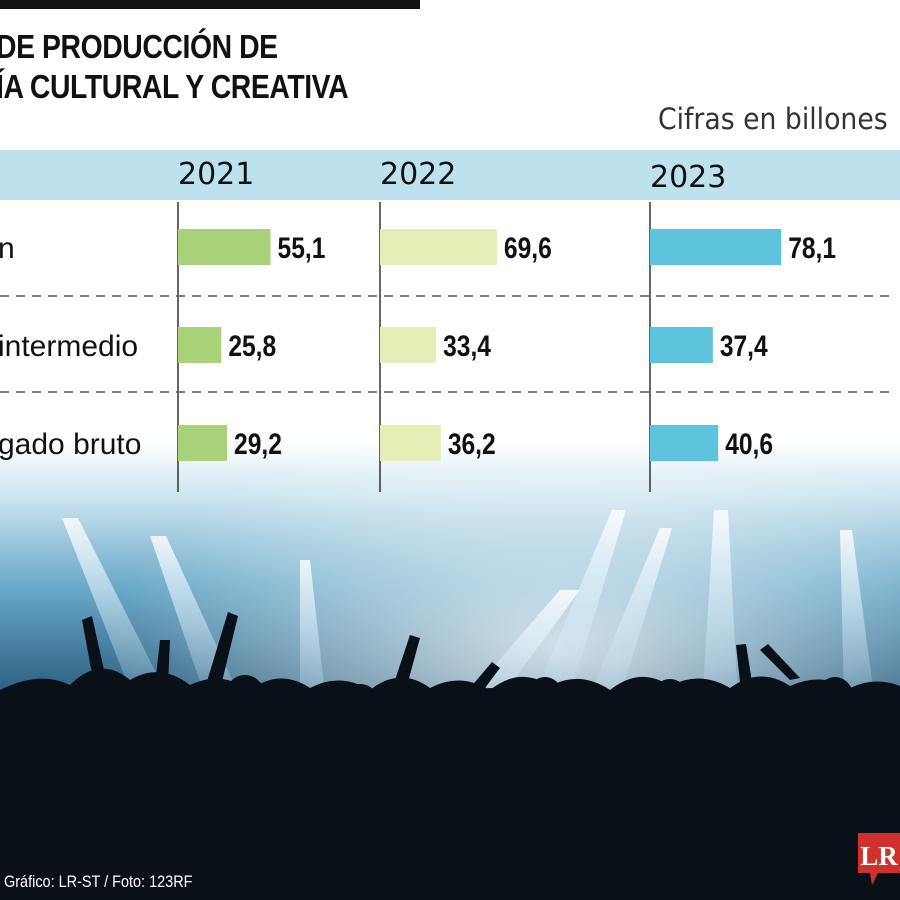  Describe the element at coordinates (418, 174) in the screenshot. I see `column-header-2022: 2022` at that location.